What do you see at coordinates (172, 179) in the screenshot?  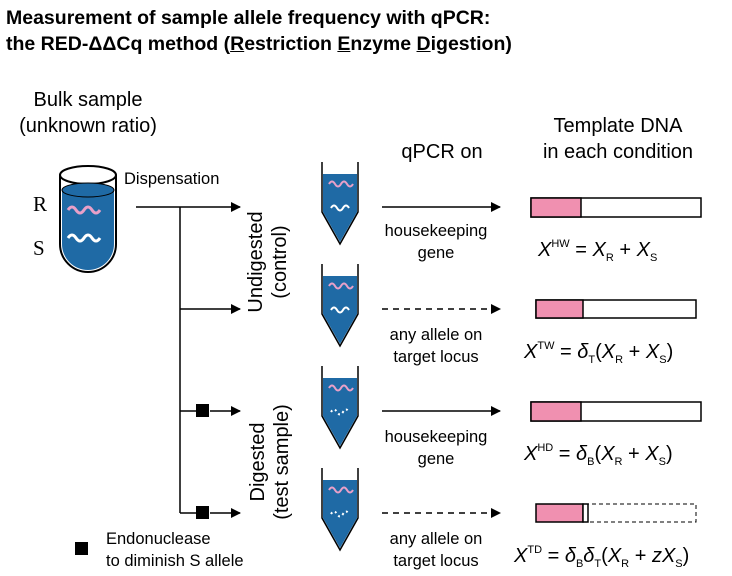 I see `dispensation-label: Dispensation` at bounding box center [172, 179].